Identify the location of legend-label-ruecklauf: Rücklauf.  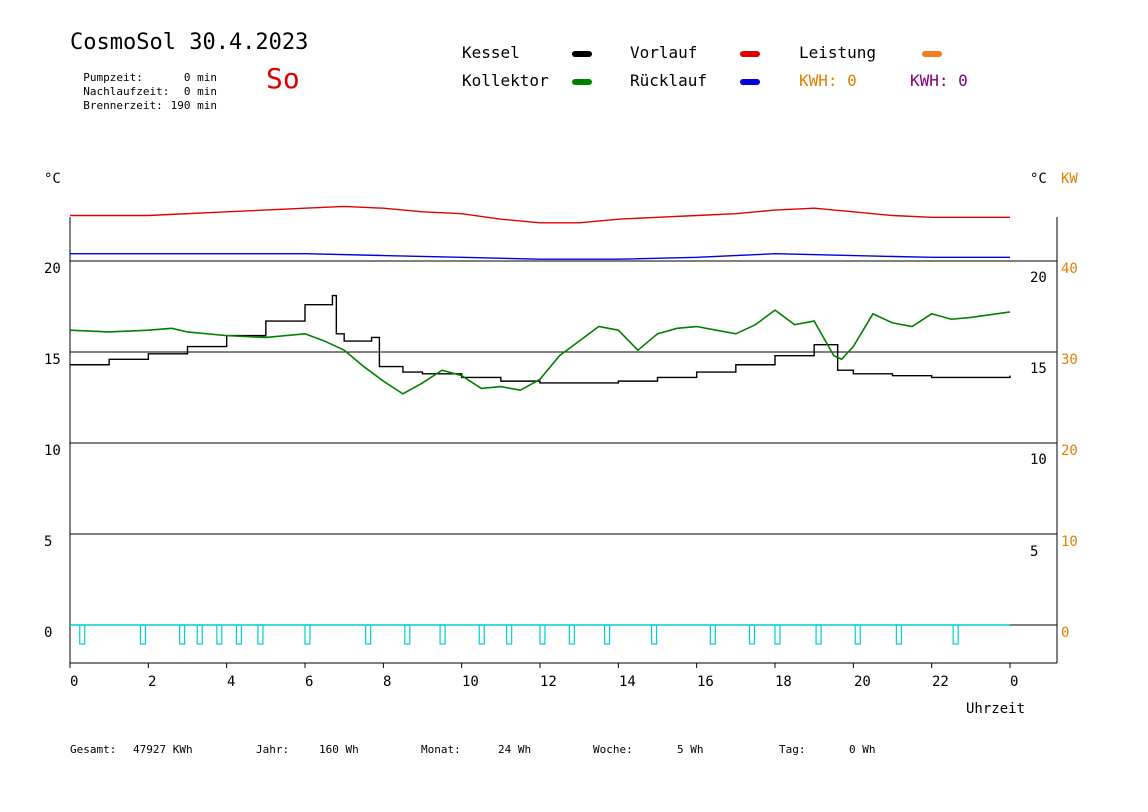
(669, 80).